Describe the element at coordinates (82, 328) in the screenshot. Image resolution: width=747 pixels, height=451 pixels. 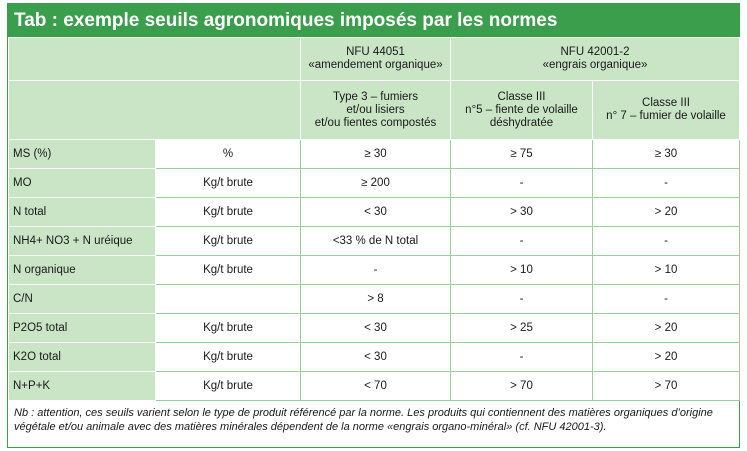
I see `row-label: P2O5 total` at that location.